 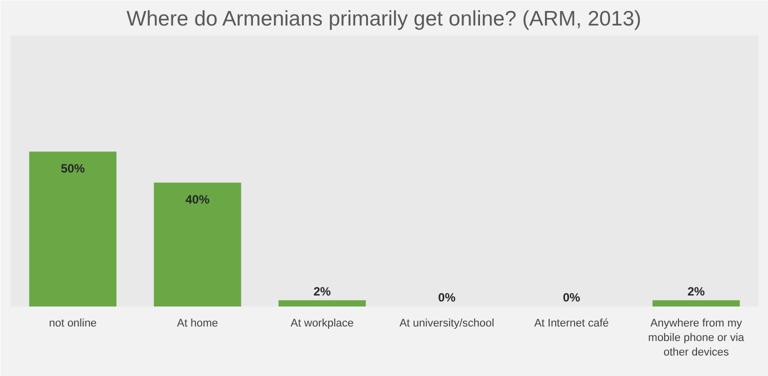 I want to click on x-tick-label: not online, so click(x=72, y=324).